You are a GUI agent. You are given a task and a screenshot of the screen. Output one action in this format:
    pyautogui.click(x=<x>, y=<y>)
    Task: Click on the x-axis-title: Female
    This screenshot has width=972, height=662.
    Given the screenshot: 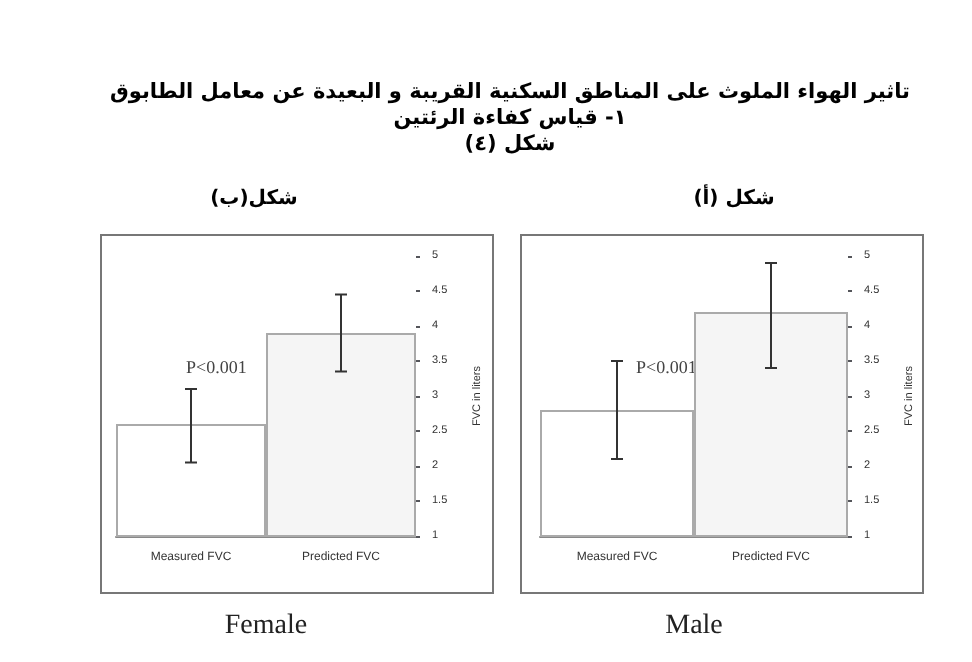 What is the action you would take?
    pyautogui.click(x=266, y=626)
    